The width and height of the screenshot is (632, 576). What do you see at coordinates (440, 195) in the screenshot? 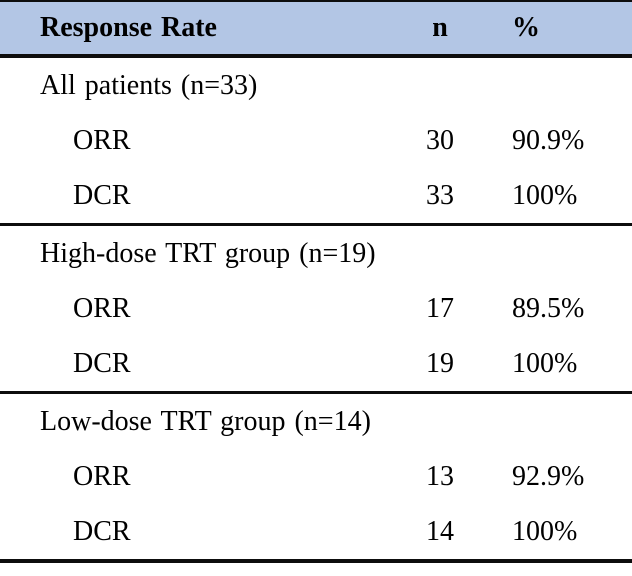
I see `n-value: 33` at bounding box center [440, 195].